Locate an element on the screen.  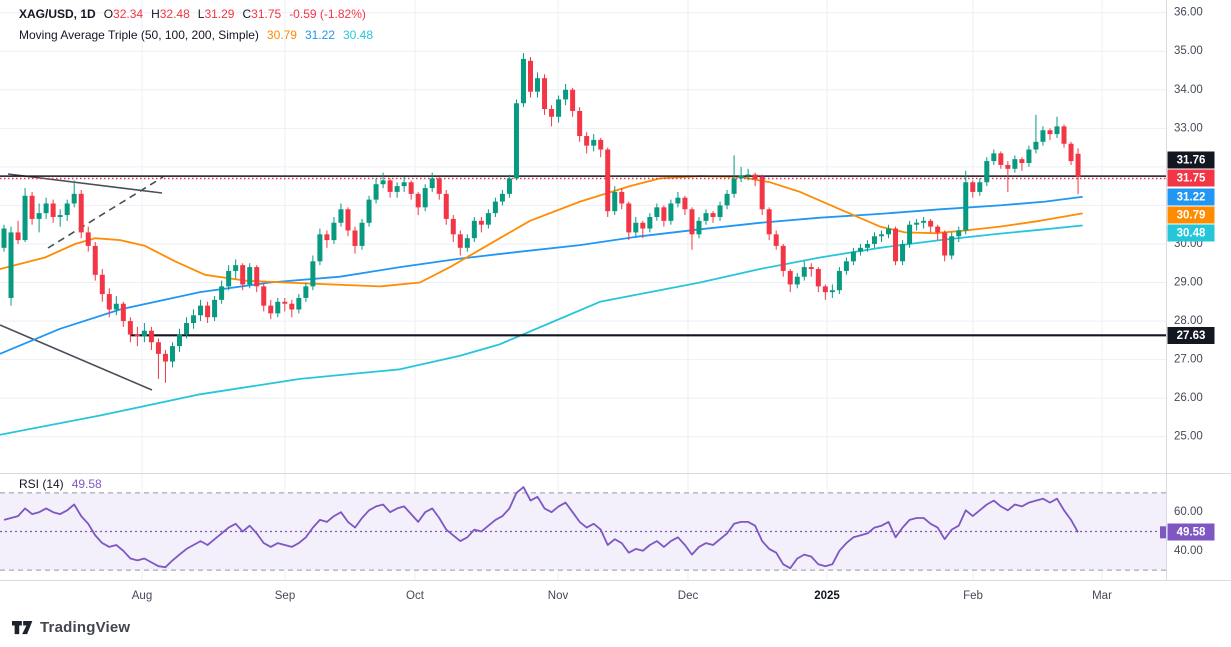
rsi-edge-marker is located at coordinates (1163, 532).